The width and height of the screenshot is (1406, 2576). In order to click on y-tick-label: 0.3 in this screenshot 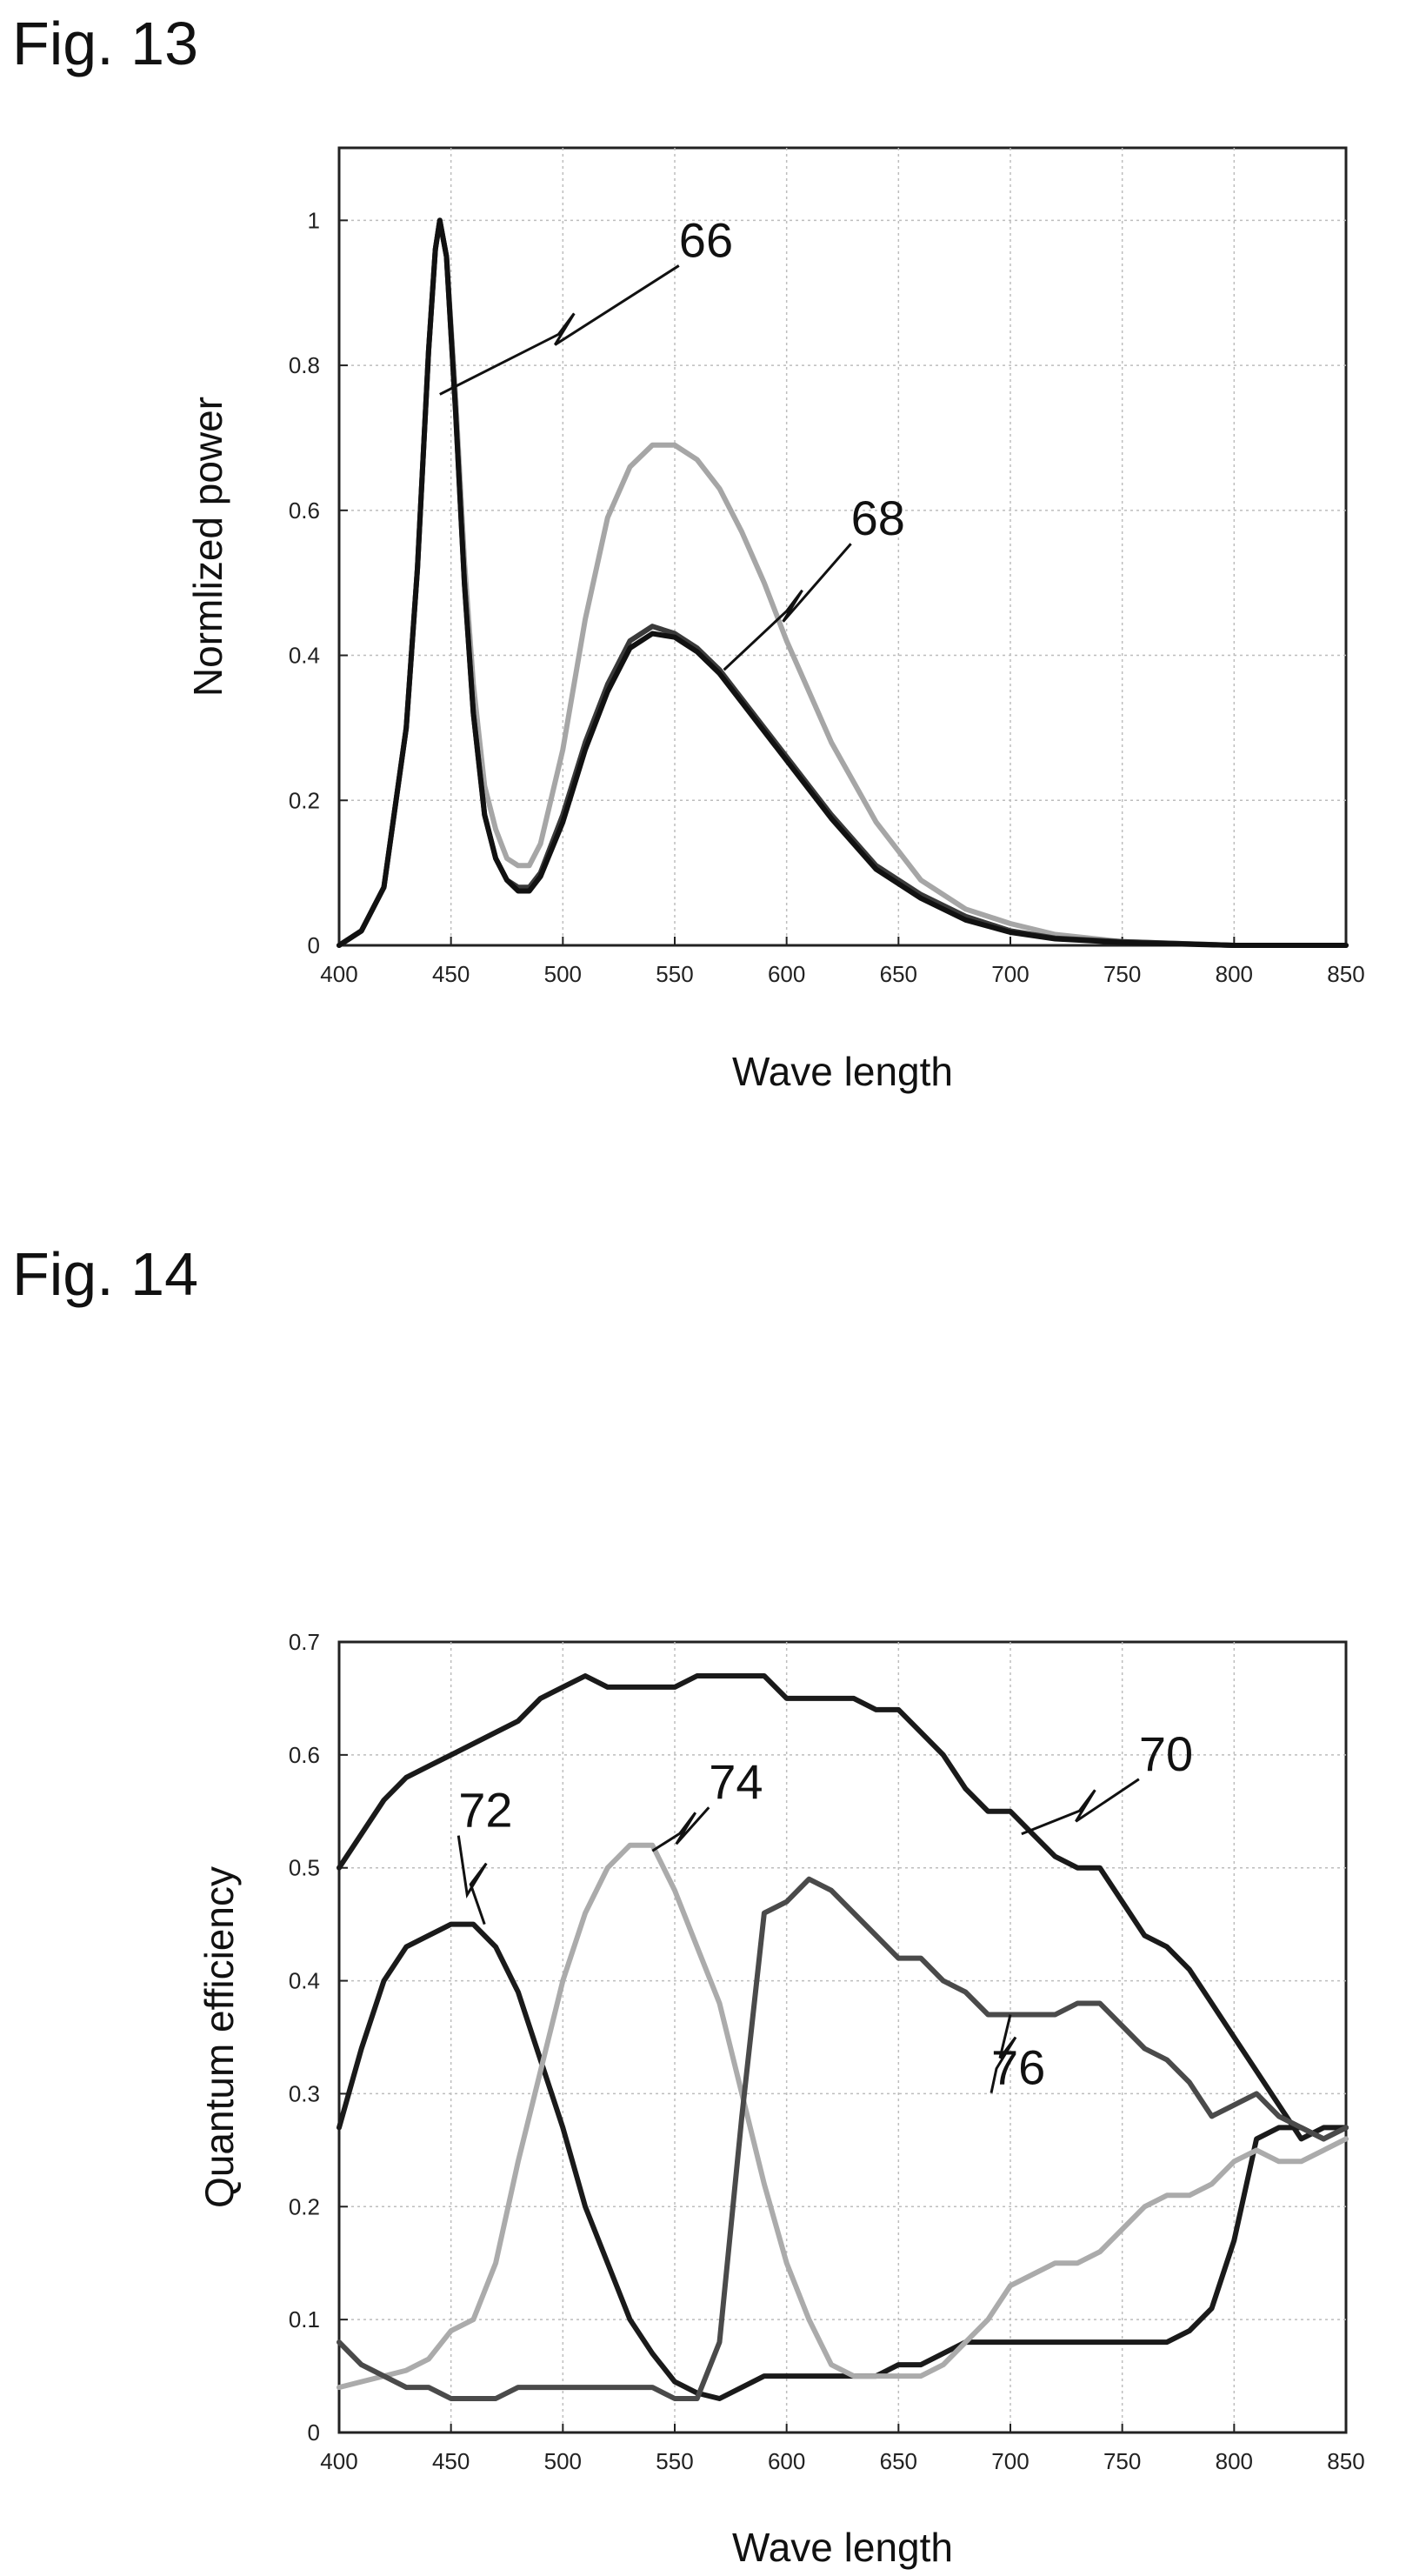, I will do `click(304, 2093)`.